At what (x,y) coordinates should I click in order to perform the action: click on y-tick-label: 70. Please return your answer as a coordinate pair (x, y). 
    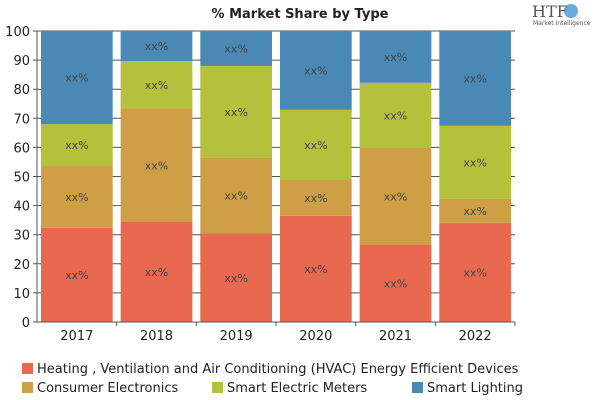
    Looking at the image, I should click on (21, 119).